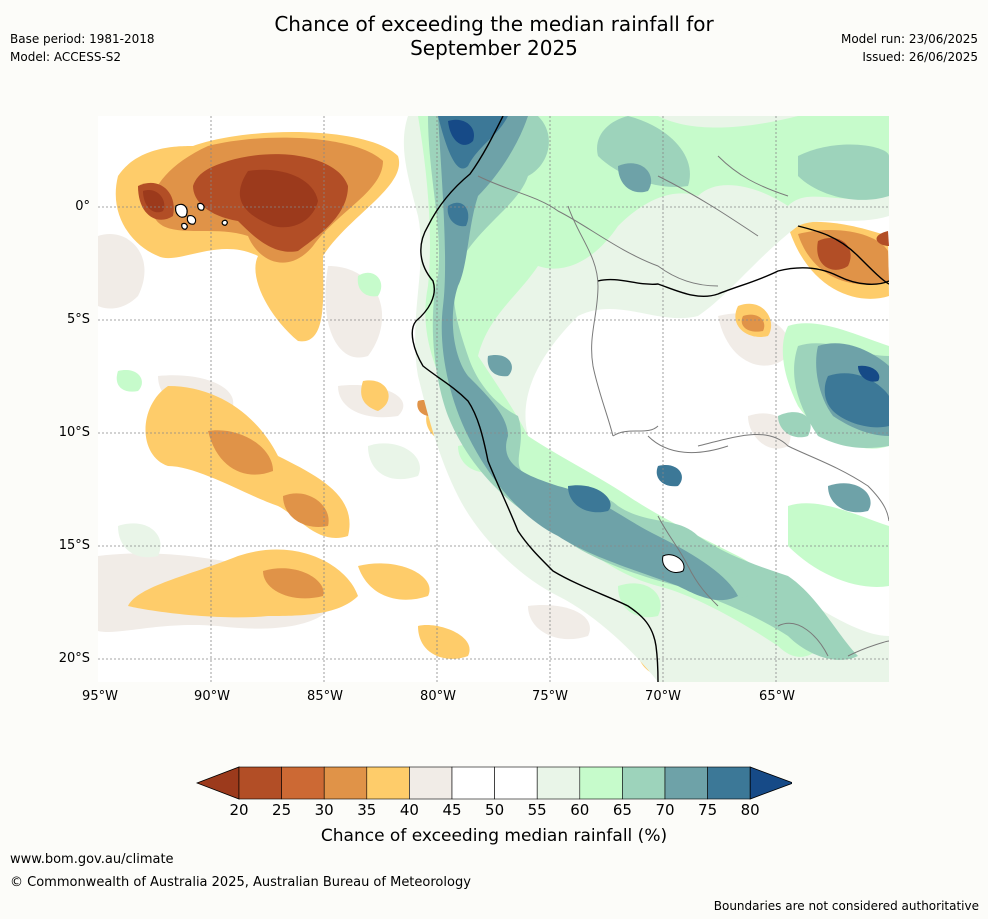 The height and width of the screenshot is (919, 988). What do you see at coordinates (278, 198) in the screenshot?
I see `darkest-orange-core` at bounding box center [278, 198].